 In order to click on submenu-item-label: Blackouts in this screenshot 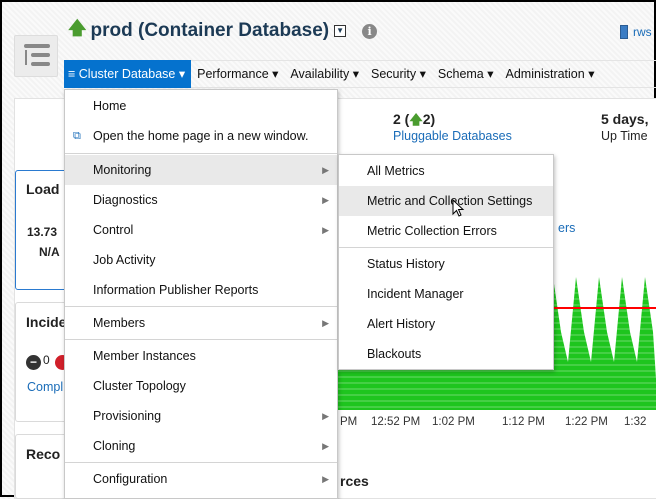, I will do `click(394, 354)`.